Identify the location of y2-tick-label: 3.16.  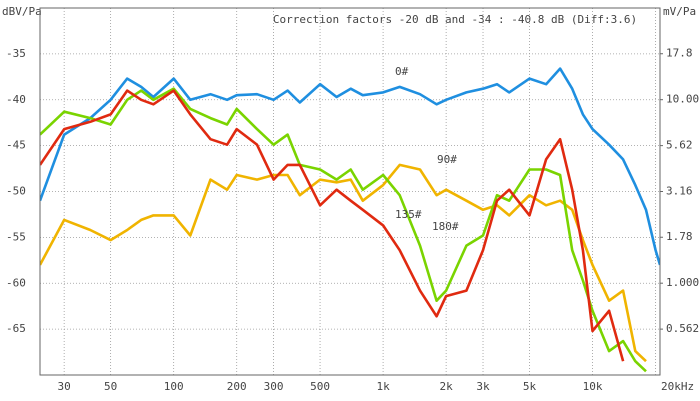
(679, 191).